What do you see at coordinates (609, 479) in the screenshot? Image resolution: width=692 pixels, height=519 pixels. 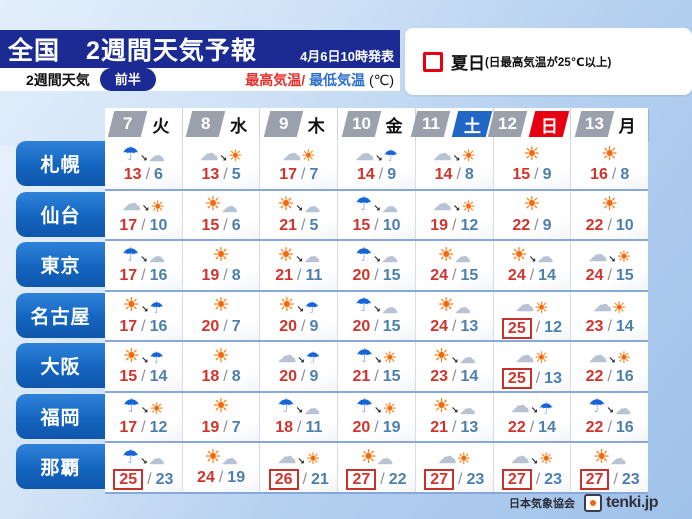 I see `temperature-pair: 27/23` at bounding box center [609, 479].